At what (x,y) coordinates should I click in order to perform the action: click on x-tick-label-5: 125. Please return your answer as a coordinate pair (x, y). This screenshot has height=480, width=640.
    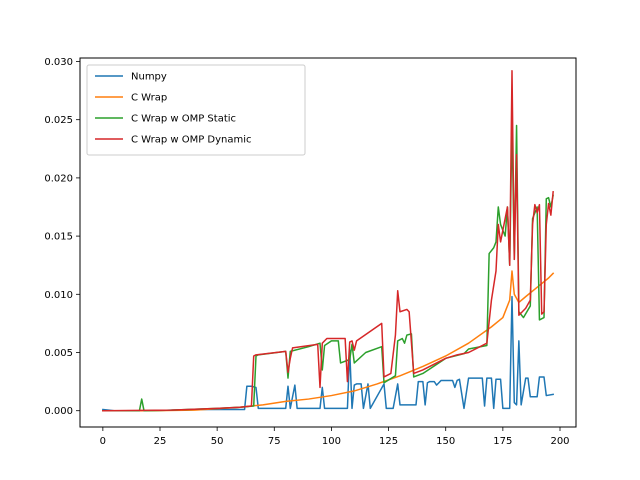
    Looking at the image, I should click on (388, 441).